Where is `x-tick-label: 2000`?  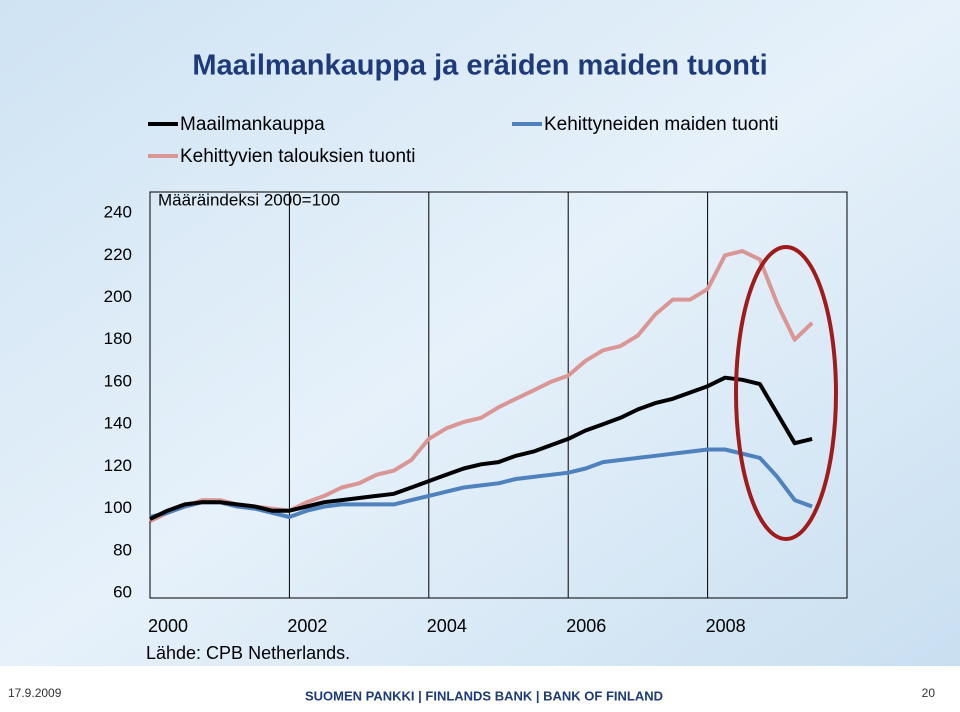 x-tick-label: 2000 is located at coordinates (168, 626).